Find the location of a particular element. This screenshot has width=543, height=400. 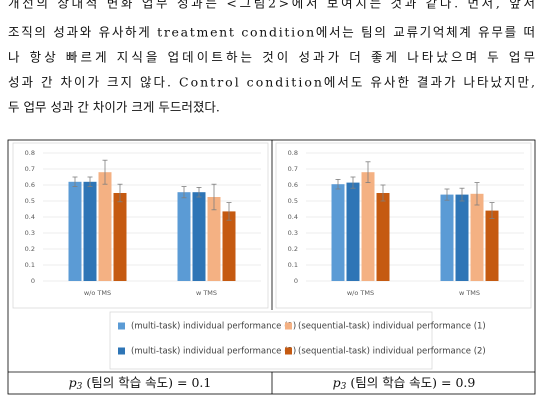

legend-border is located at coordinates (271, 340).